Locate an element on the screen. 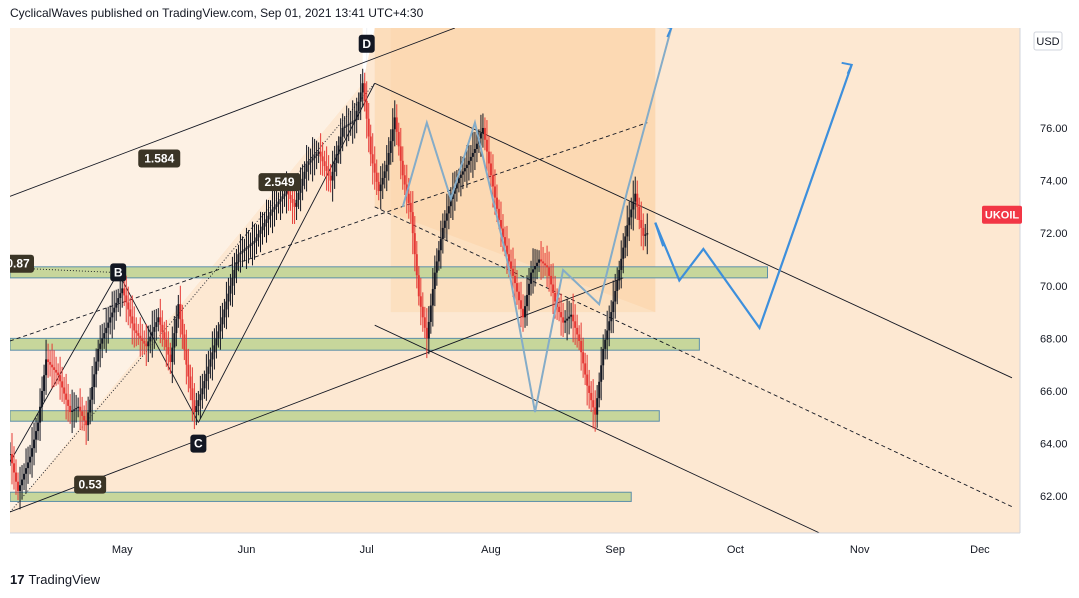 This screenshot has width=1079, height=598. last-price-badge is located at coordinates (1002, 214).